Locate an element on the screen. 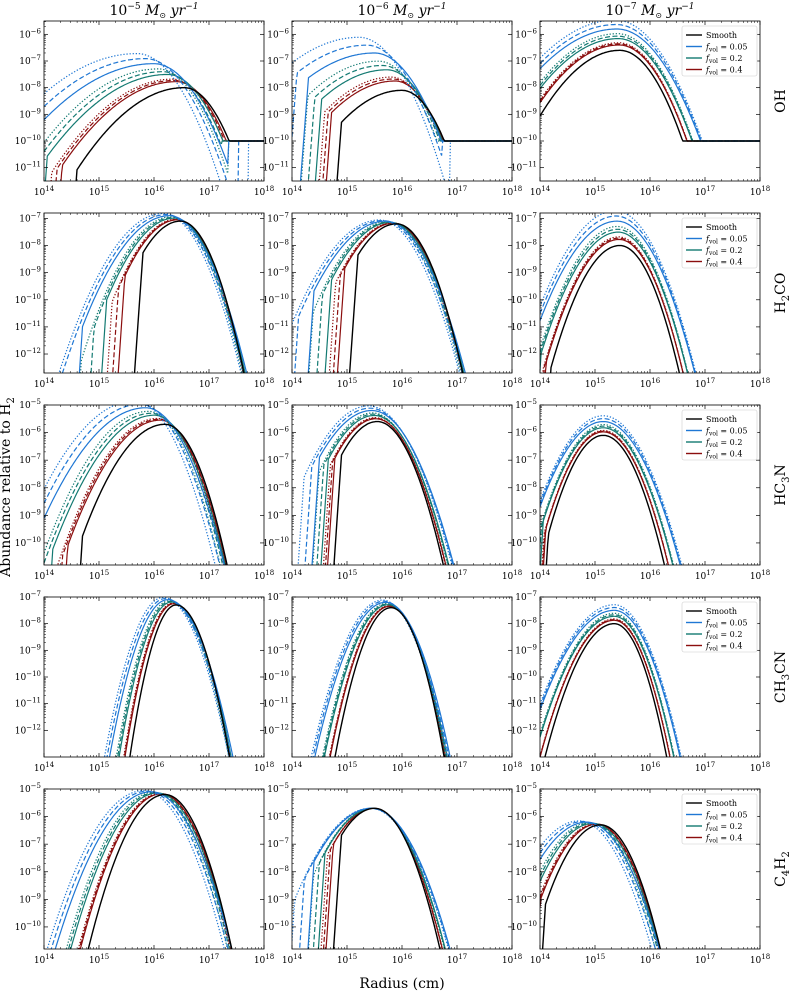 The width and height of the screenshot is (797, 993). row-label-H2CO: H2CO is located at coordinates (782, 293).